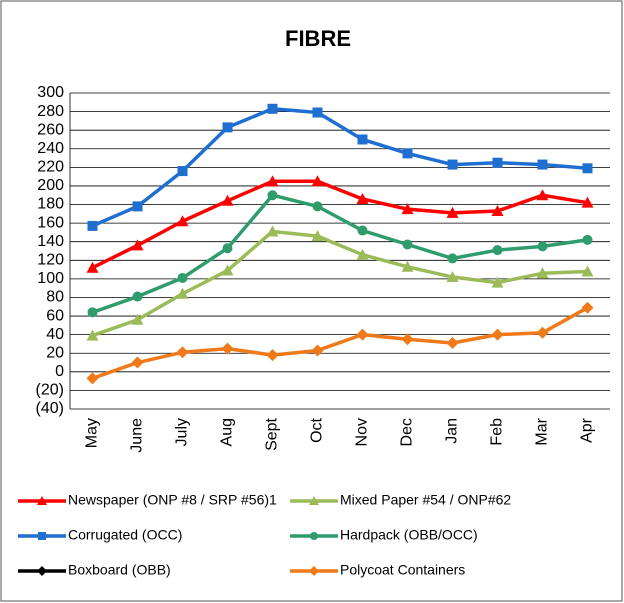 The image size is (624, 603). What do you see at coordinates (137, 435) in the screenshot?
I see `x-tick-label: June` at bounding box center [137, 435].